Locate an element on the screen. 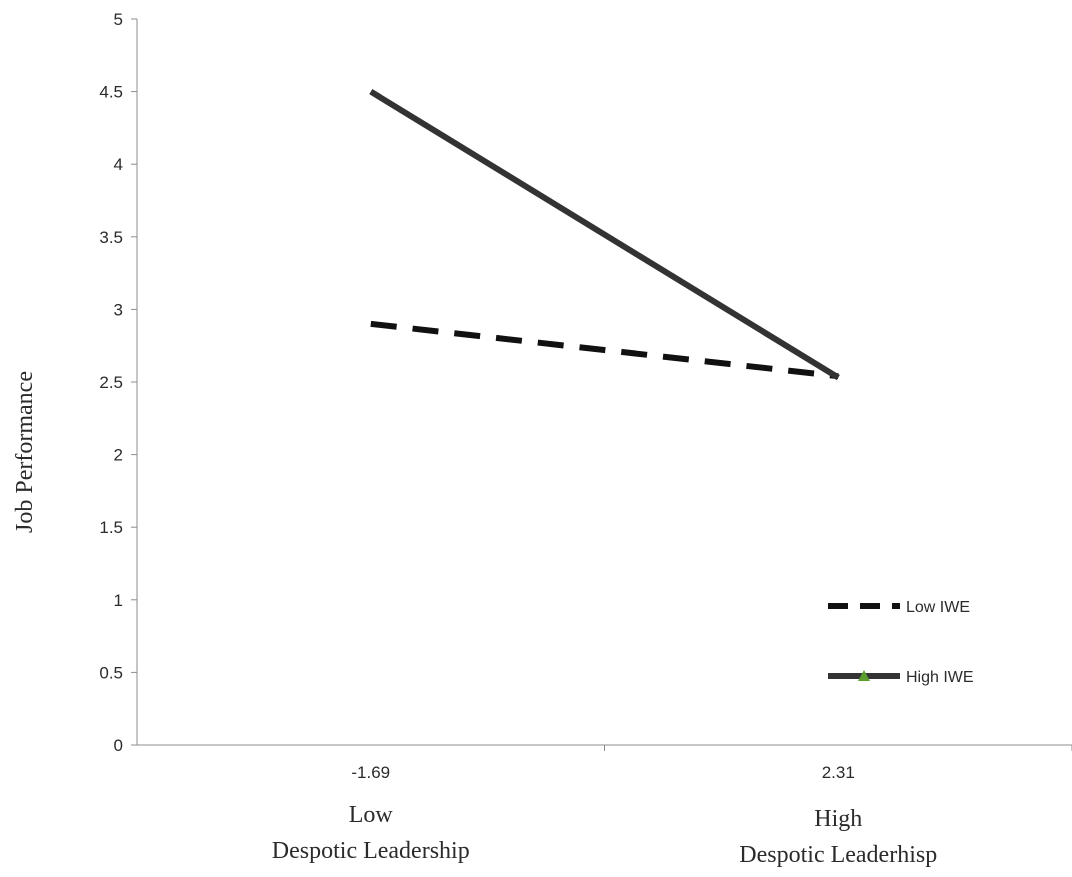  x-category-label: Despotic Leaderhisp is located at coordinates (838, 855).